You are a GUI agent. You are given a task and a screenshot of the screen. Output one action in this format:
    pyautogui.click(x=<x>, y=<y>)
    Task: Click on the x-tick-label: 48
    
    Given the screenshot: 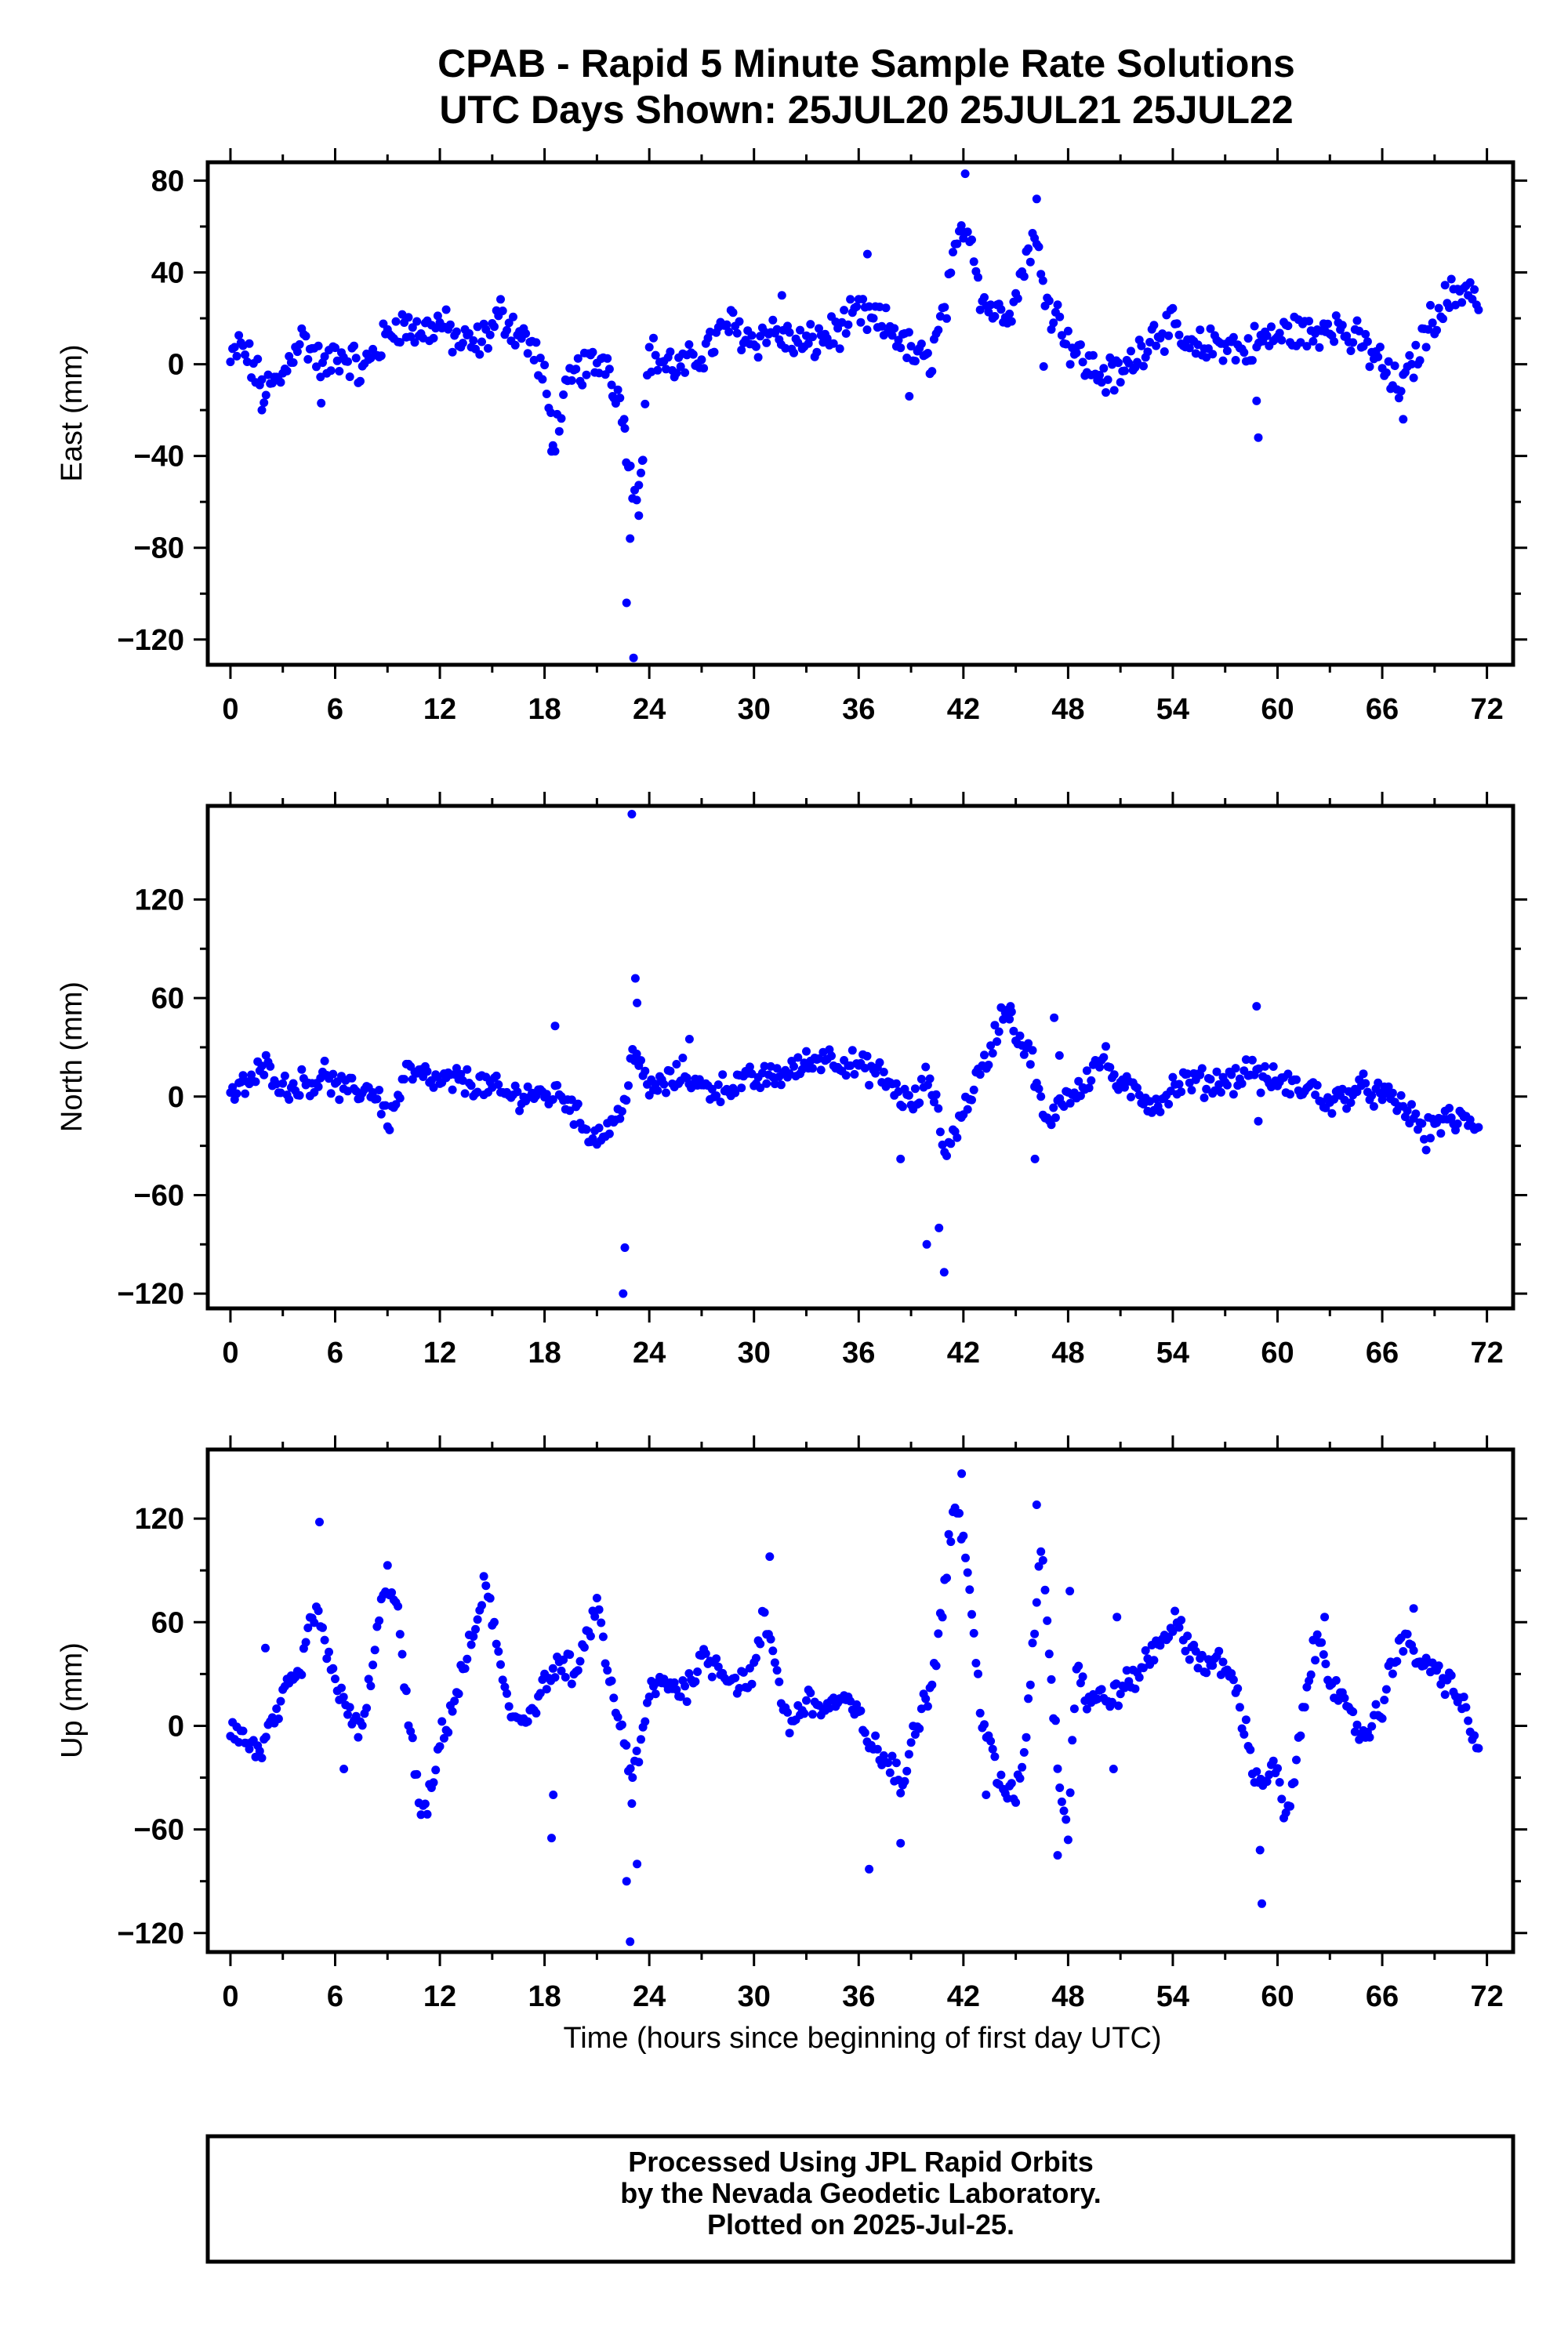 What is the action you would take?
    pyautogui.click(x=1067, y=1996)
    